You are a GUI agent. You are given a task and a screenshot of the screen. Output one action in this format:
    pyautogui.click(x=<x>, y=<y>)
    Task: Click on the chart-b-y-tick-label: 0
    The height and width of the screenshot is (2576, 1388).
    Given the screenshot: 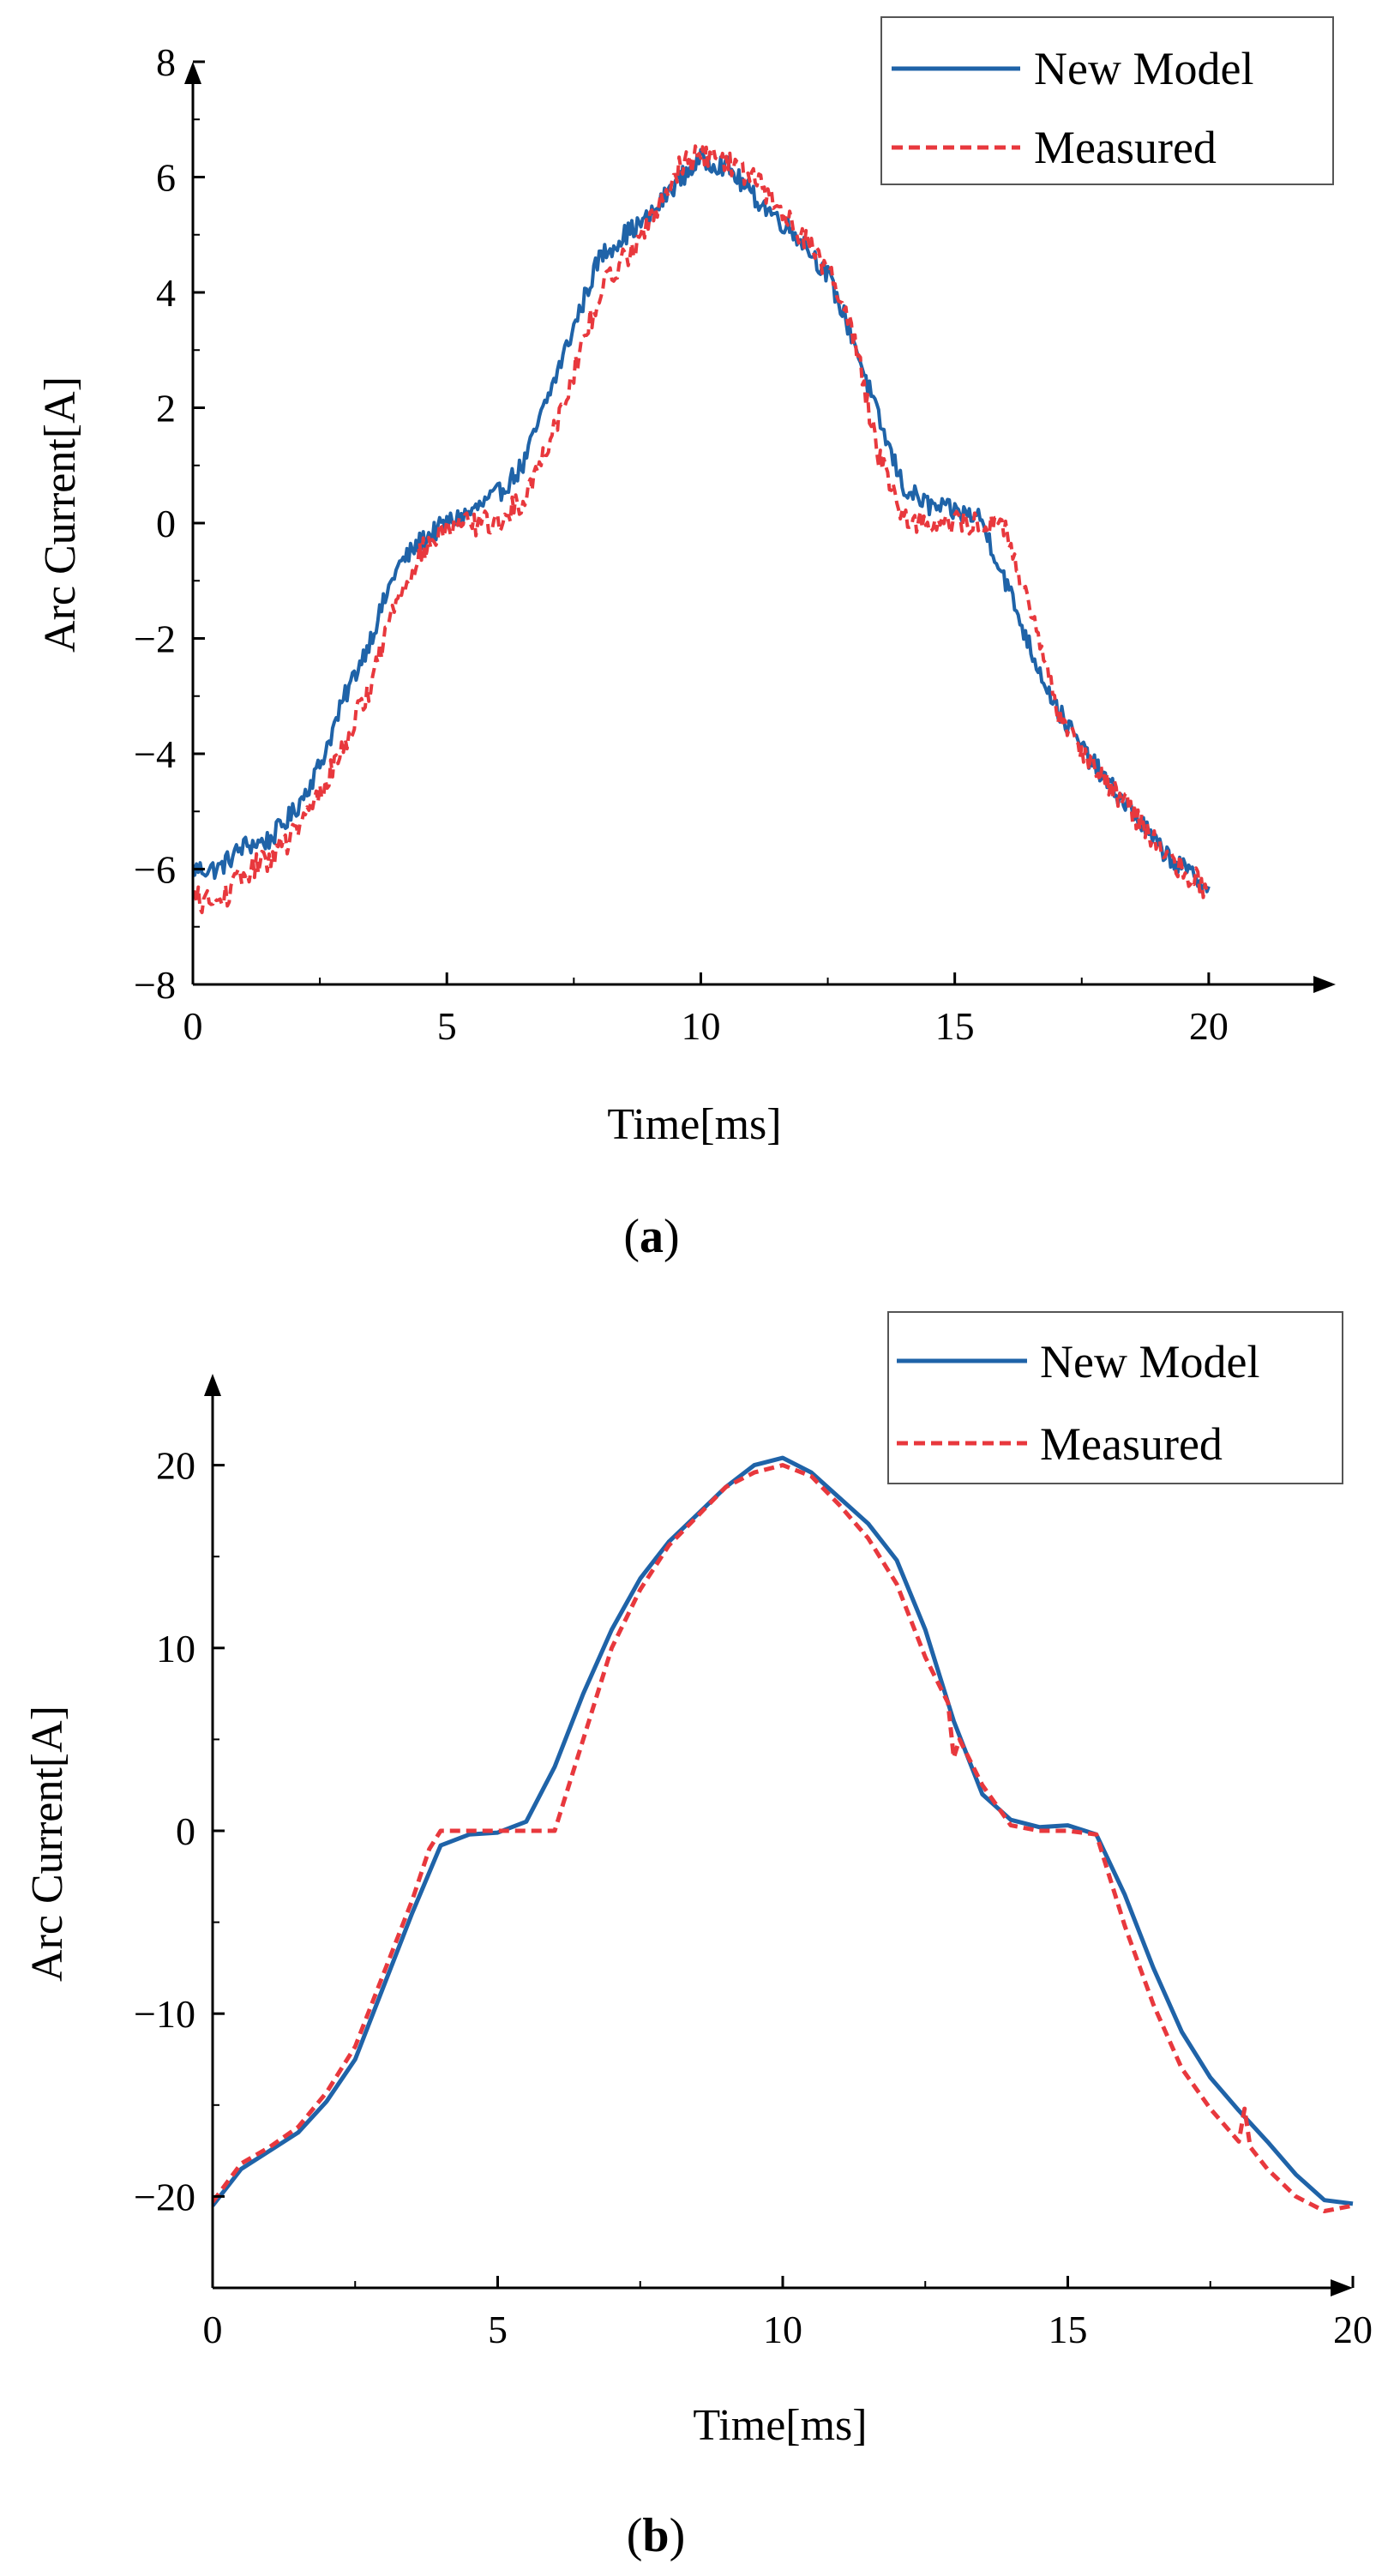 What is the action you would take?
    pyautogui.click(x=185, y=1831)
    